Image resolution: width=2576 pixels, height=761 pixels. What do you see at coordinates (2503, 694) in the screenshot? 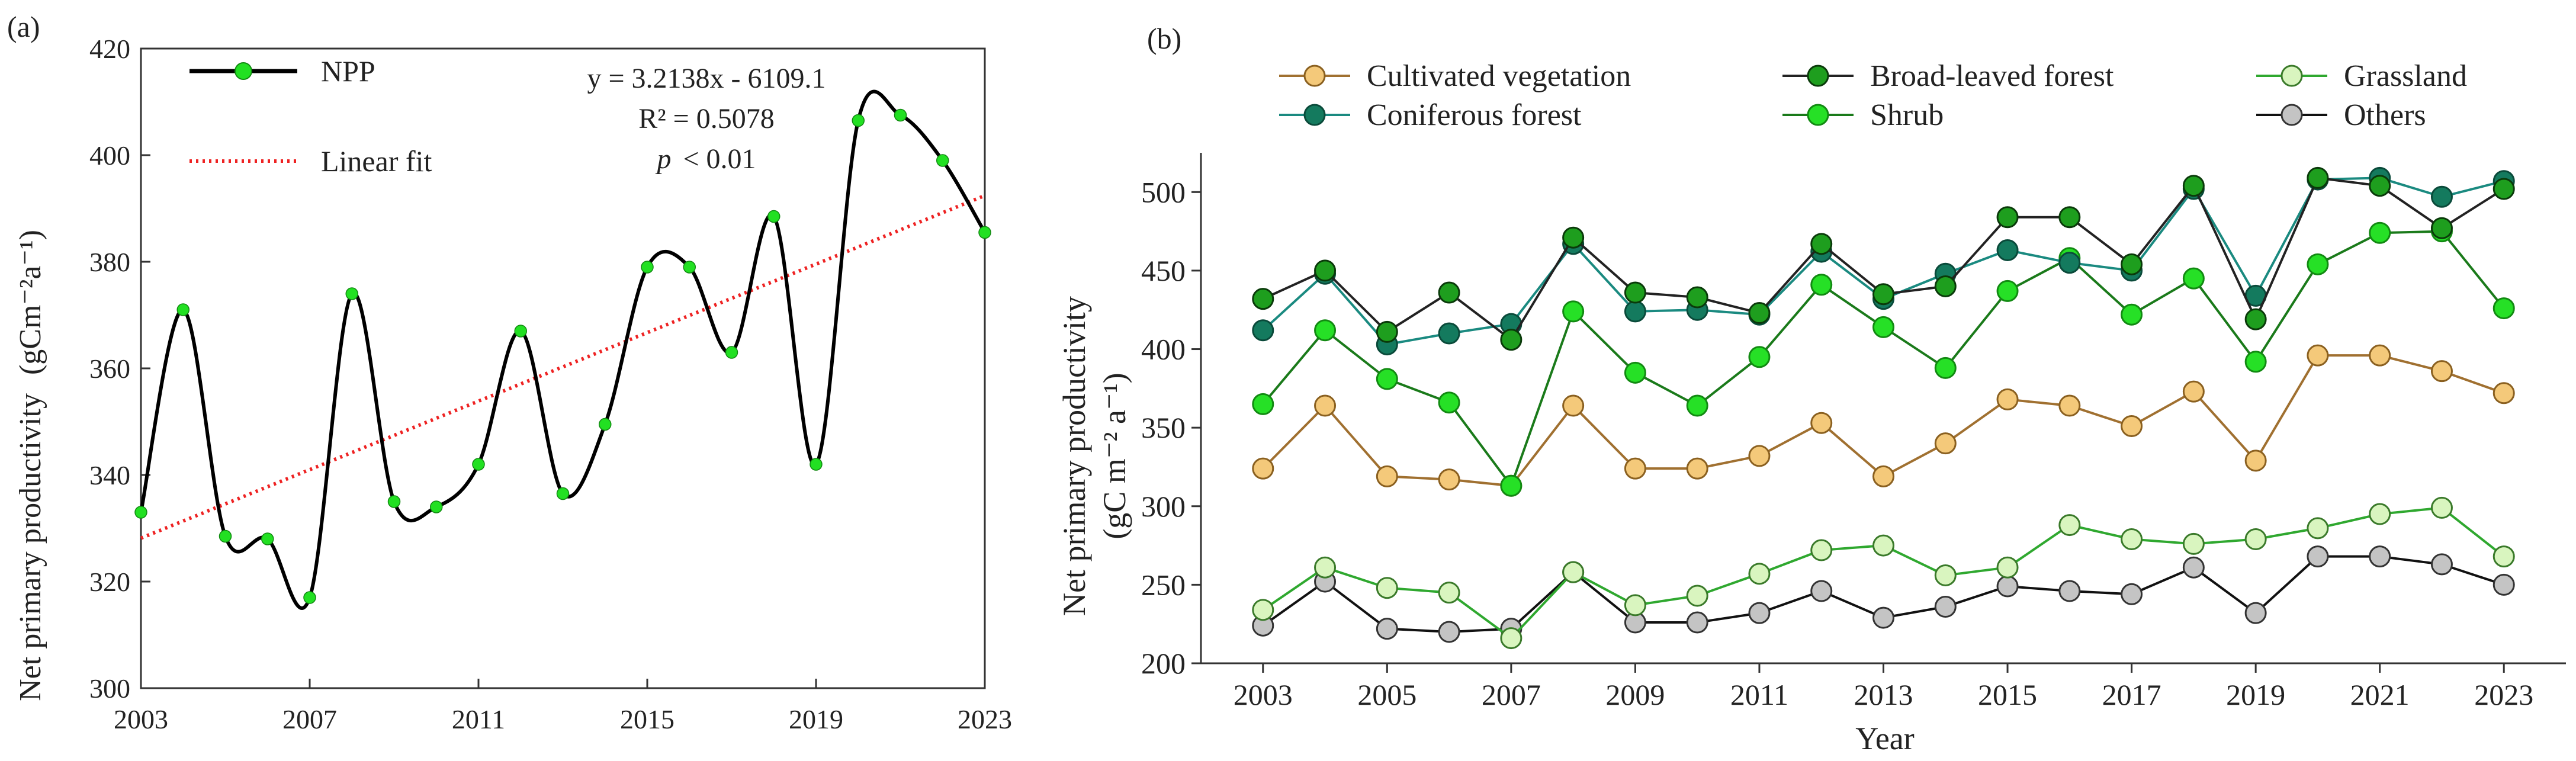
I see `panel-b-x-tick-label: 2023` at bounding box center [2503, 694].